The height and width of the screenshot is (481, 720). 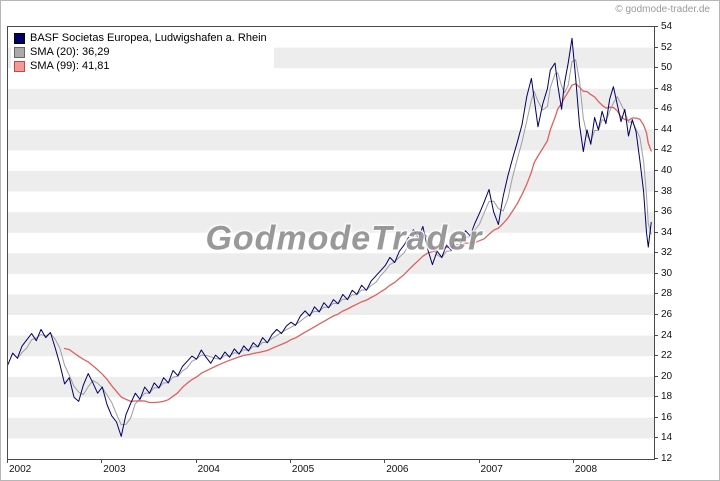 What do you see at coordinates (667, 417) in the screenshot?
I see `y-tick-label: 16` at bounding box center [667, 417].